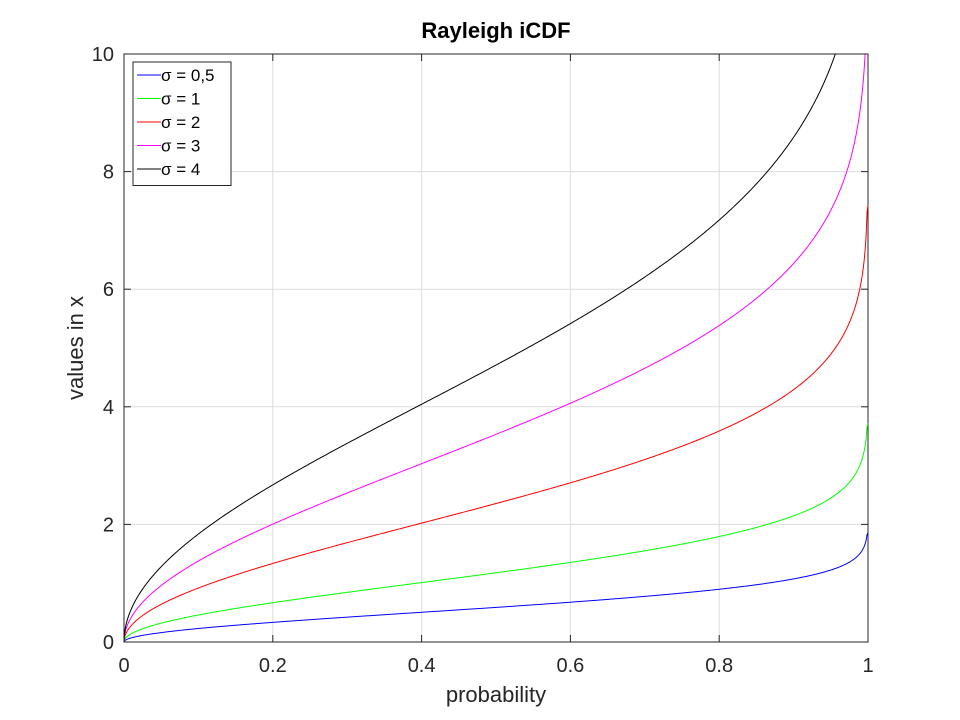  Describe the element at coordinates (188, 75) in the screenshot. I see `legend-label-1: σ = 0,5` at that location.